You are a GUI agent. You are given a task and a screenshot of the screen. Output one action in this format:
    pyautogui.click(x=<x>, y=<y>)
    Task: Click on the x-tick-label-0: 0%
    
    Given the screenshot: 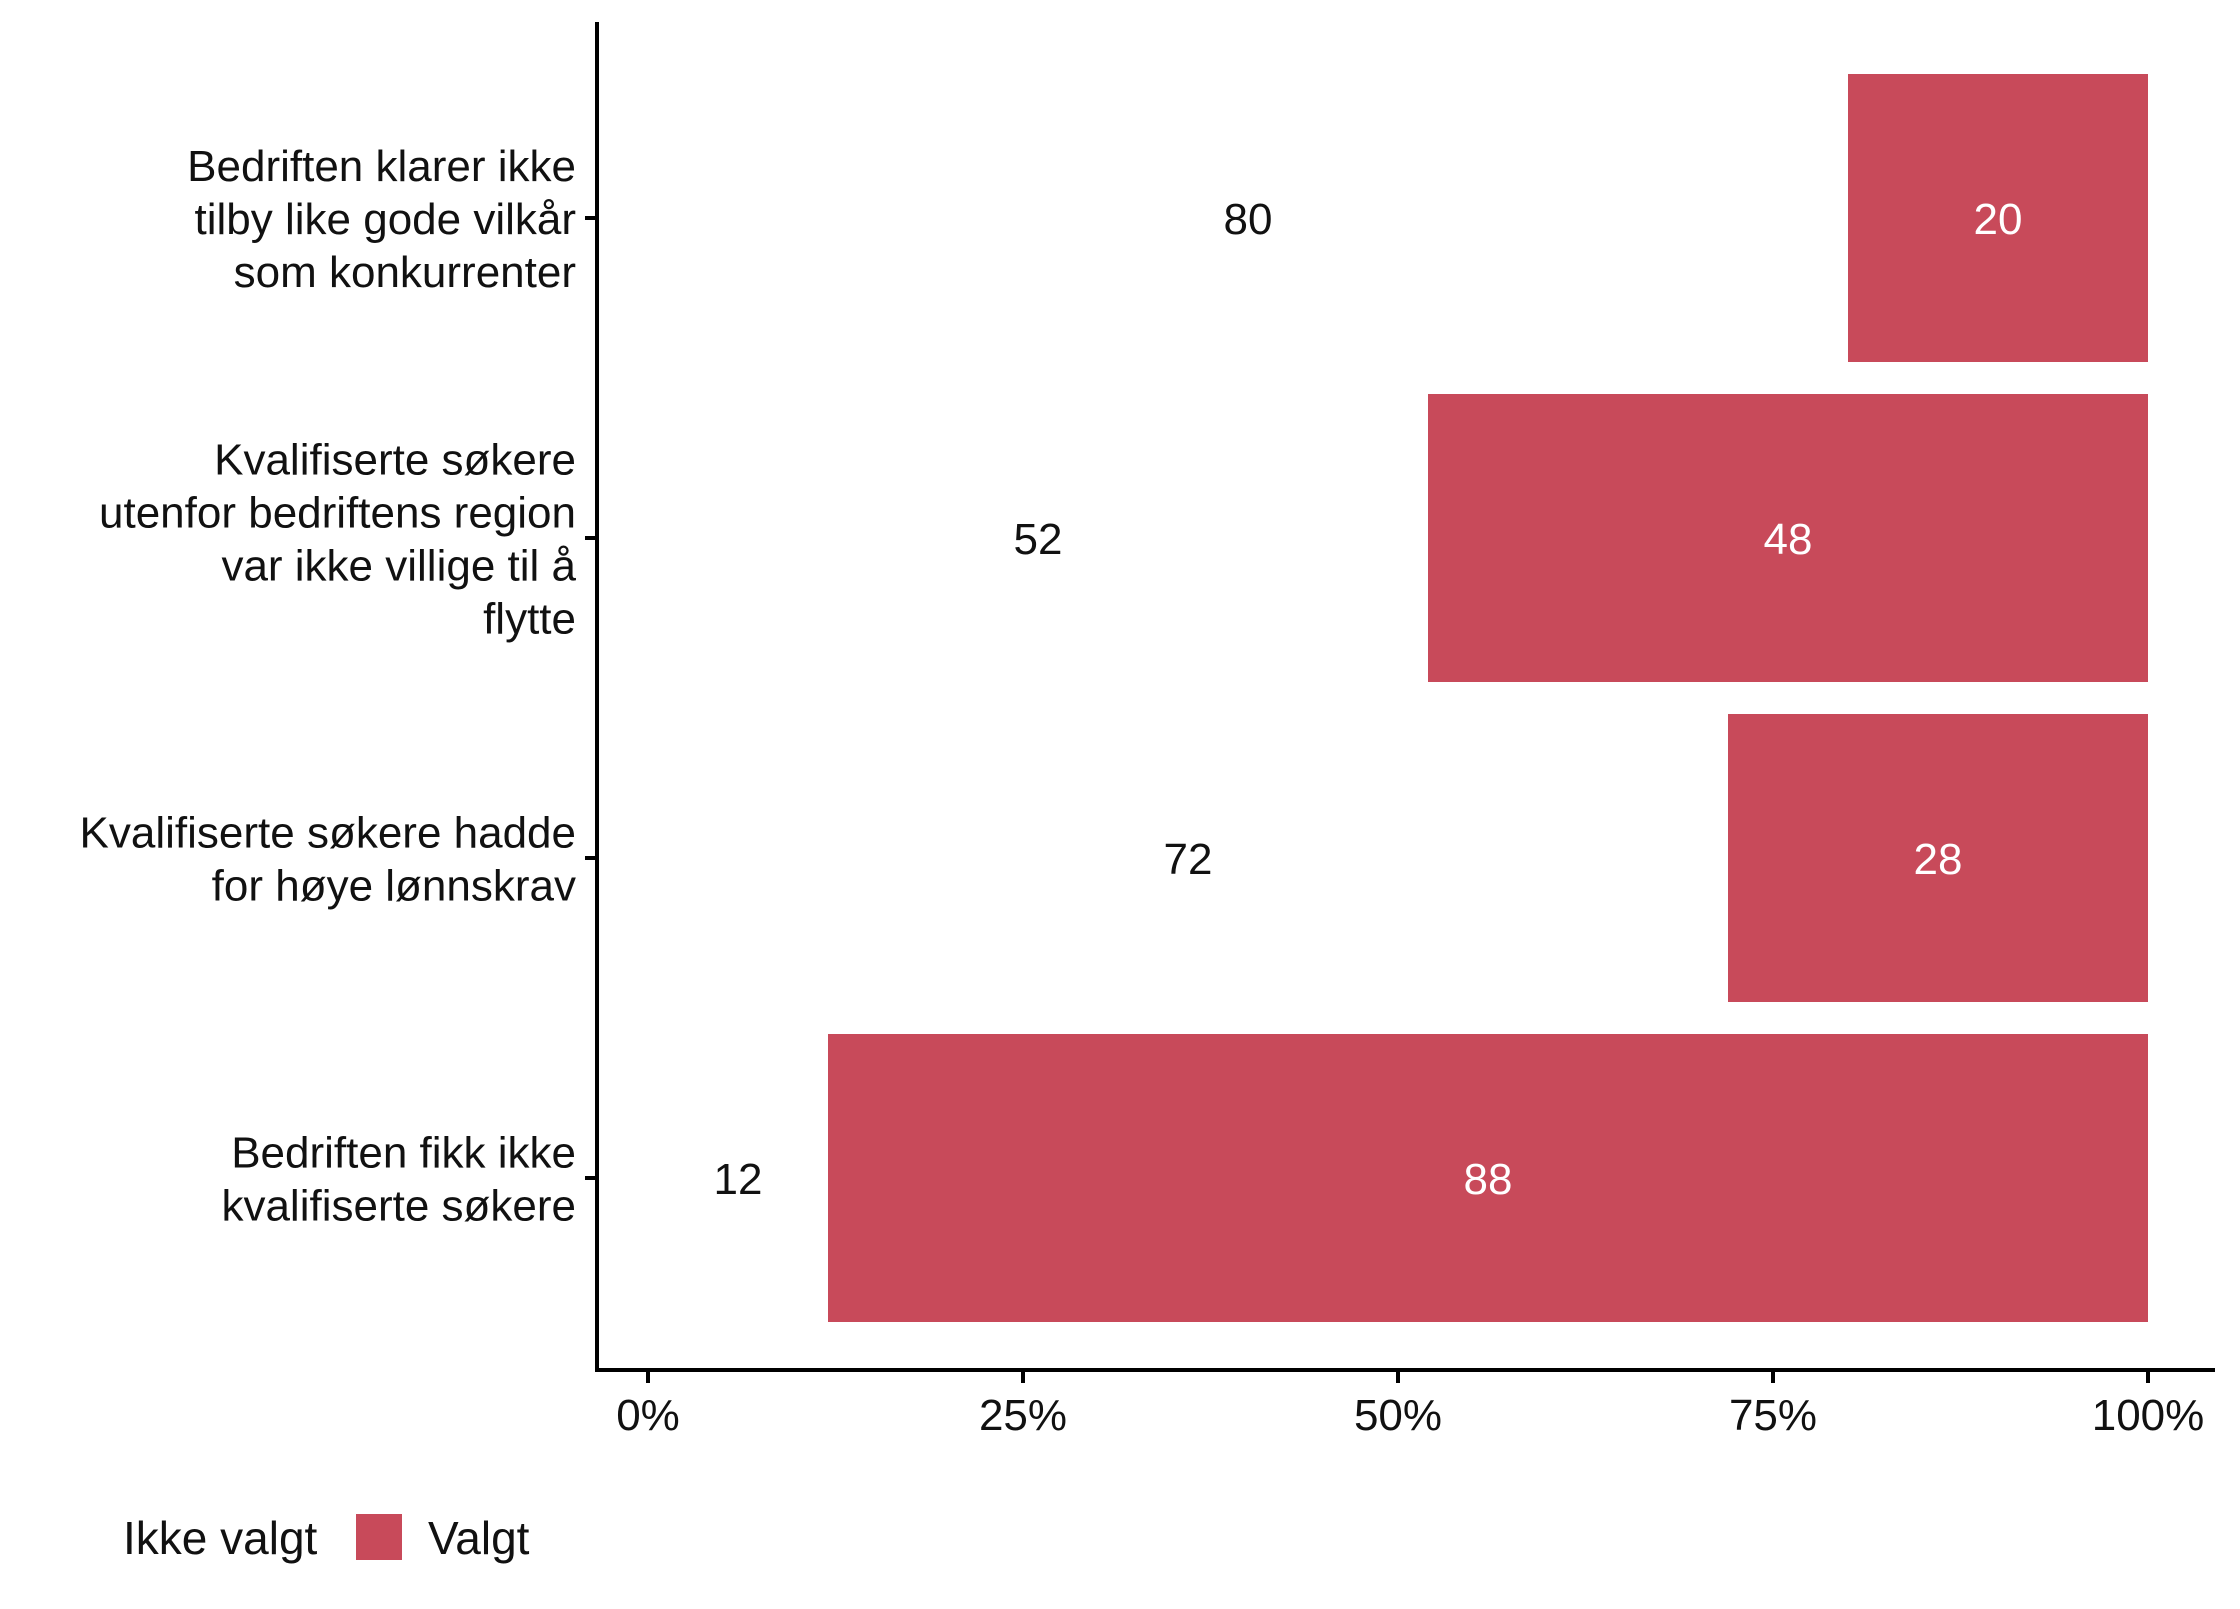 What is the action you would take?
    pyautogui.click(x=648, y=1415)
    